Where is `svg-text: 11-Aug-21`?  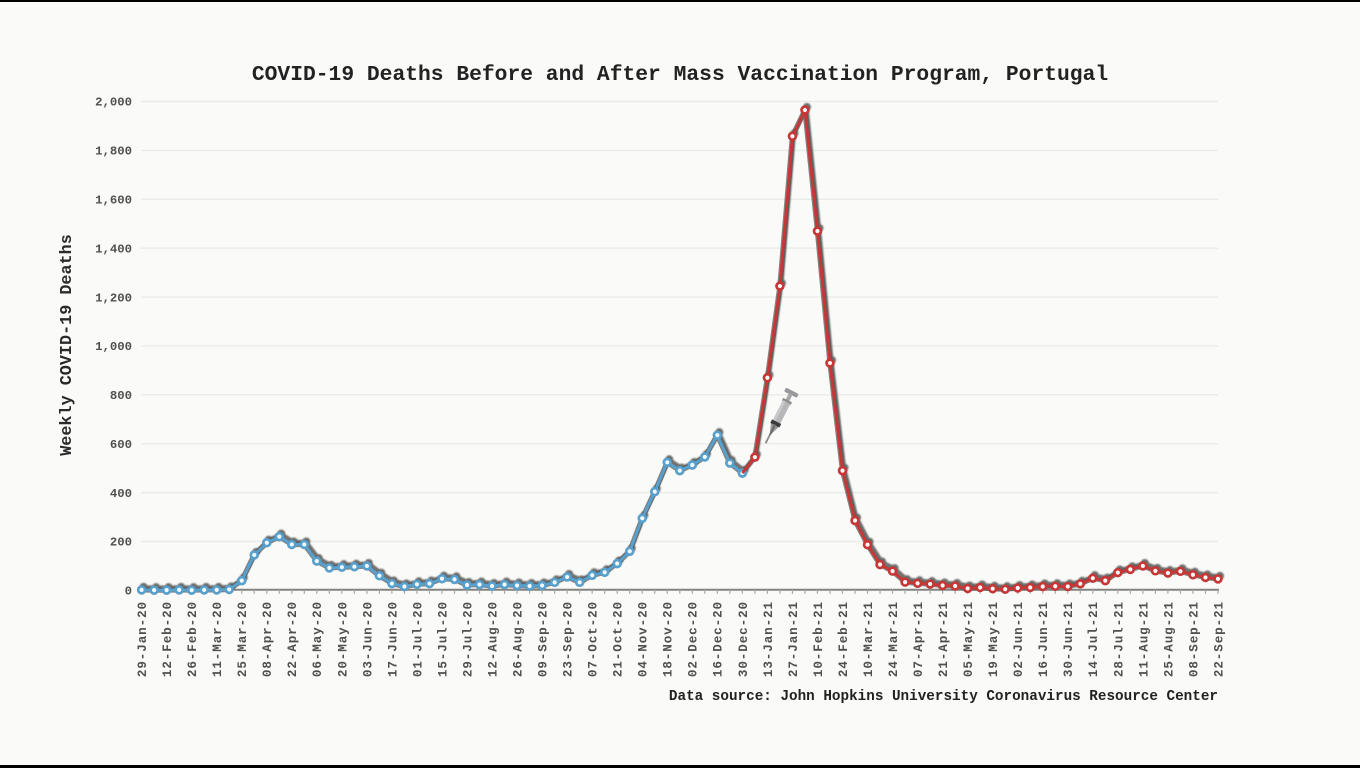 svg-text: 11-Aug-21 is located at coordinates (1144, 639).